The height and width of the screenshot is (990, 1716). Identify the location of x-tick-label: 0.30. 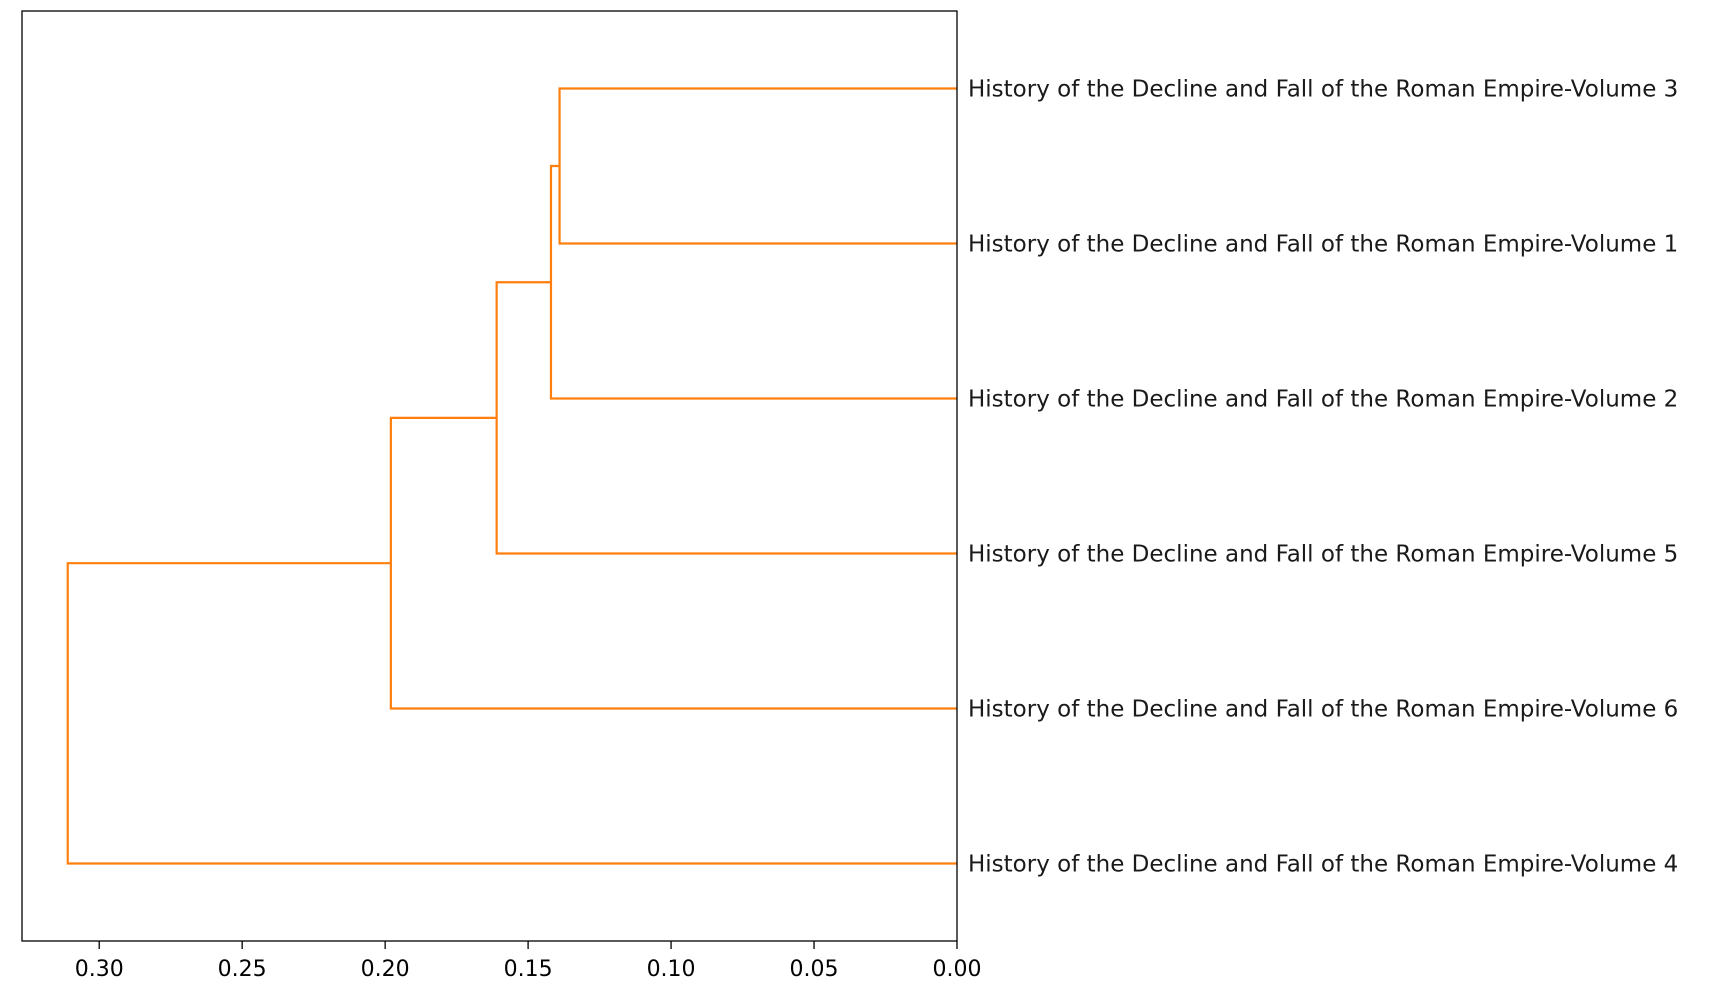
(99, 969).